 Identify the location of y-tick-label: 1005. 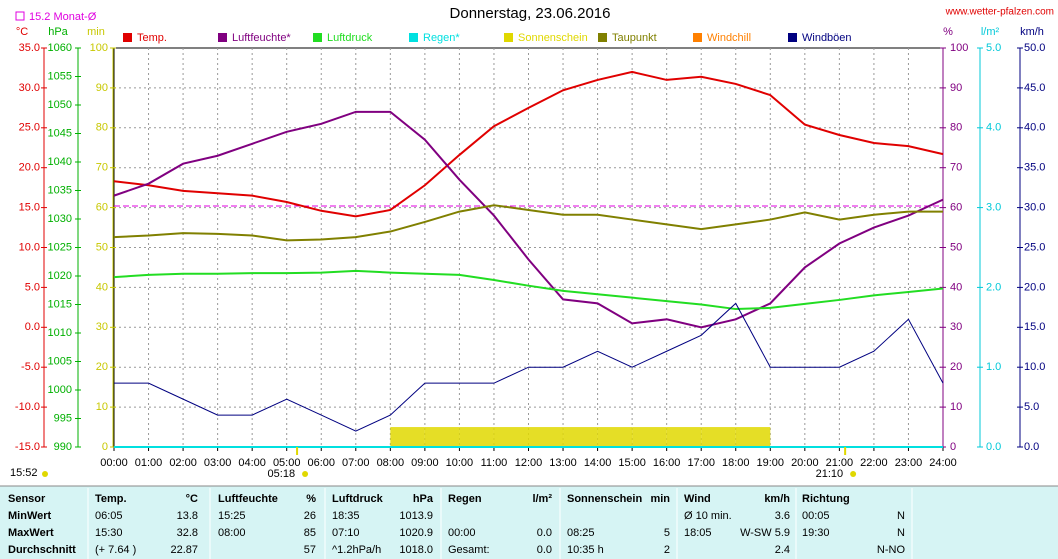
(60, 361).